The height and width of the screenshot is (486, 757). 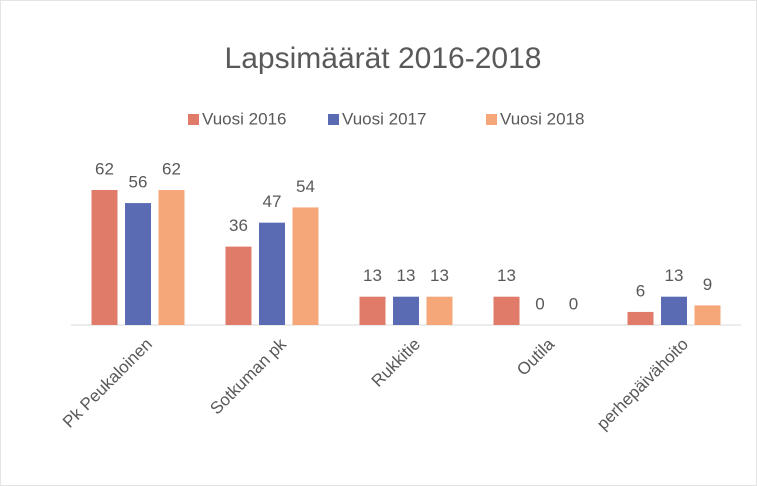 I want to click on data-label: 36, so click(x=238, y=225).